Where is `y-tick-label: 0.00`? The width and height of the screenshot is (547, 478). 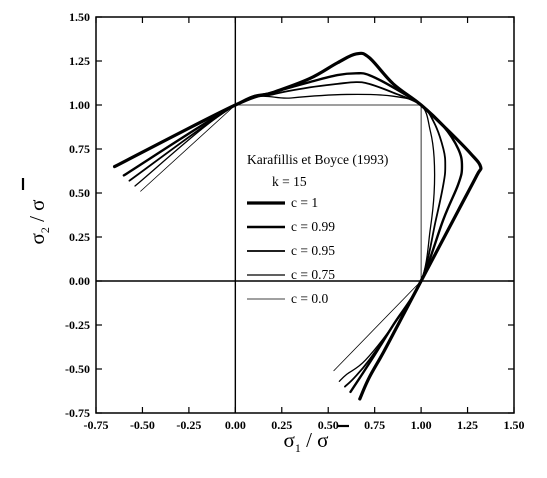 y-tick-label: 0.00 is located at coordinates (79, 281).